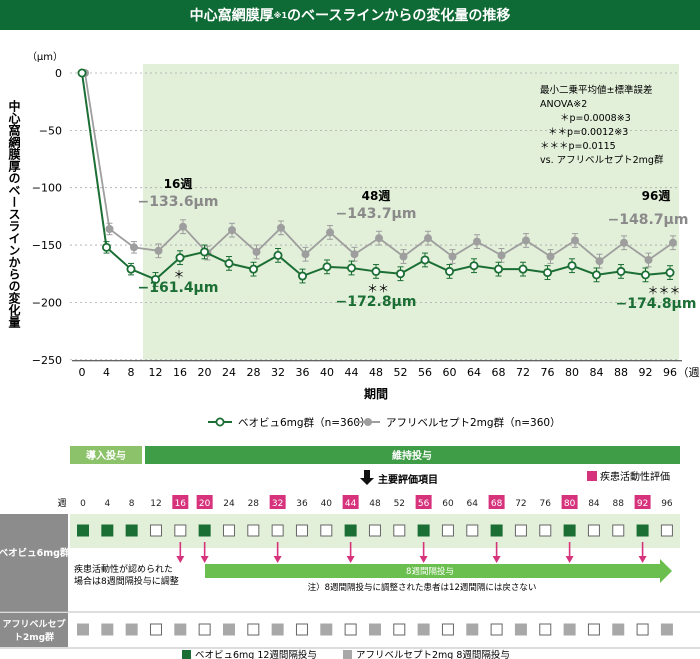 The width and height of the screenshot is (700, 659). What do you see at coordinates (401, 372) in the screenshot?
I see `x-tick-label: 52` at bounding box center [401, 372].